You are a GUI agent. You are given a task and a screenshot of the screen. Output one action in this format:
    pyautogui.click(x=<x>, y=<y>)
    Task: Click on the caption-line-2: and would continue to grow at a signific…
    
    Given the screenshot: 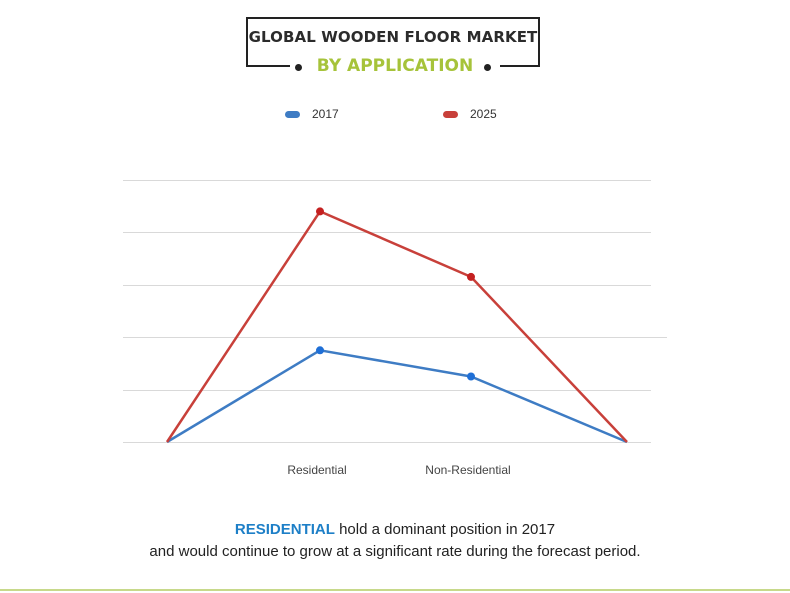 What is the action you would take?
    pyautogui.click(x=395, y=551)
    